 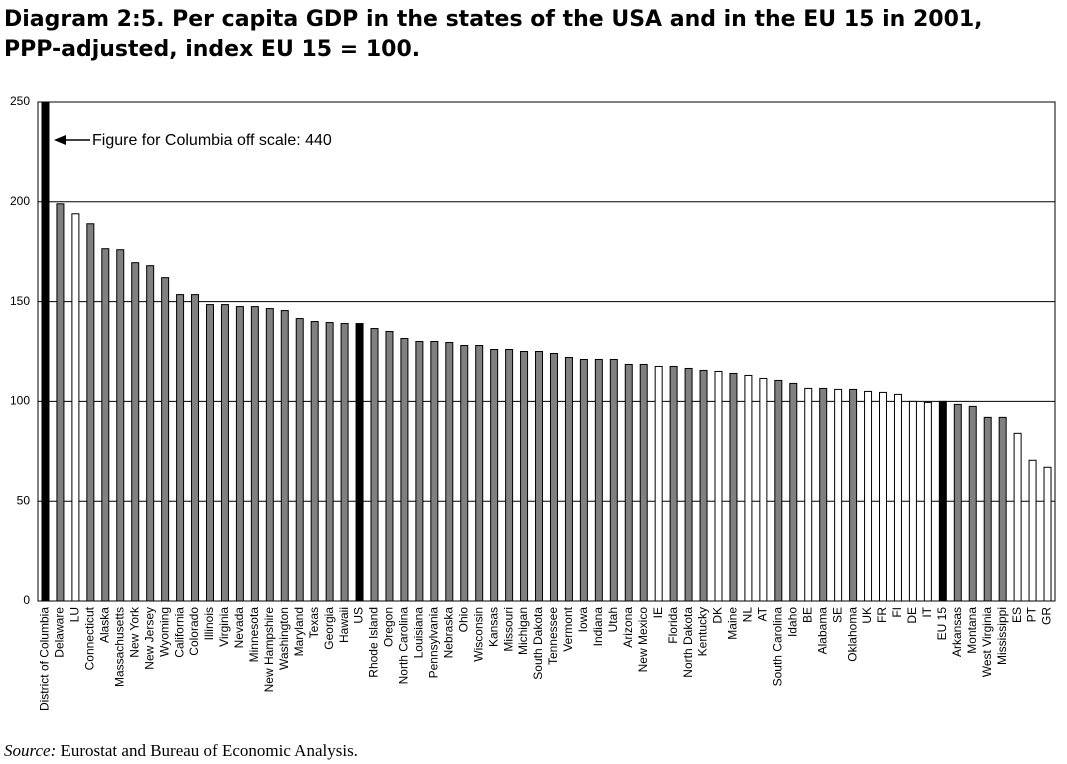 What do you see at coordinates (688, 642) in the screenshot?
I see `x-tick-label: North Dakota` at bounding box center [688, 642].